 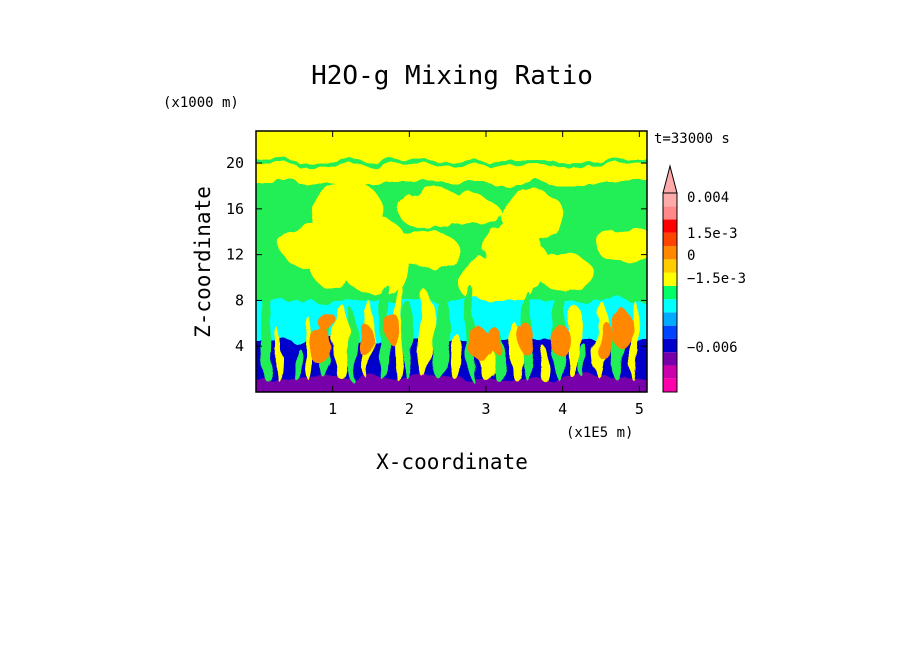 What do you see at coordinates (451, 157) in the screenshot?
I see `field-band-upper` at bounding box center [451, 157].